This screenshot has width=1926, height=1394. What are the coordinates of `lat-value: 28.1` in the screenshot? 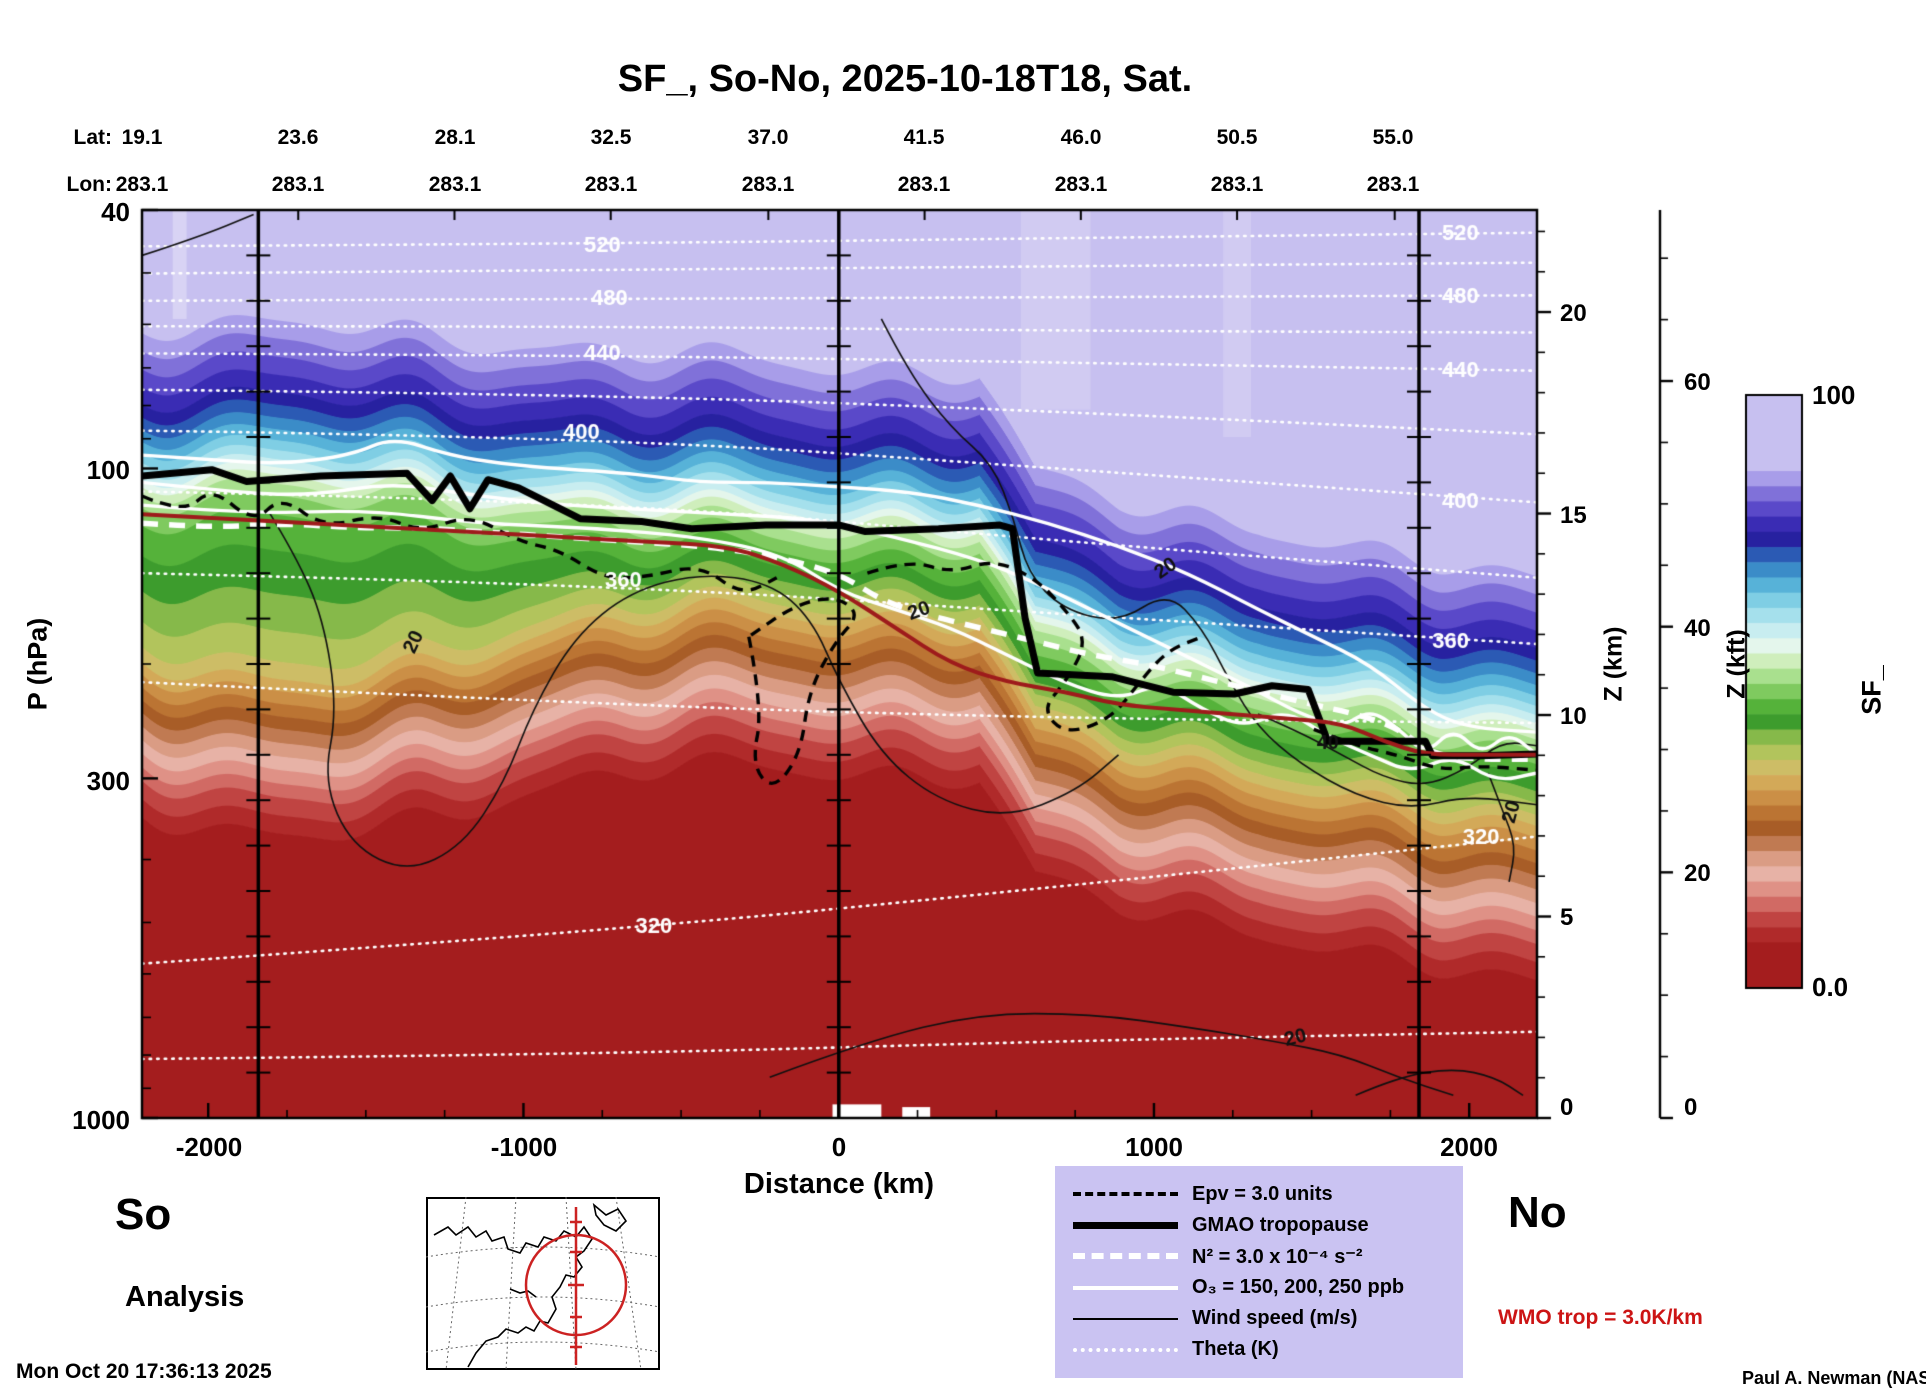 It's located at (455, 137).